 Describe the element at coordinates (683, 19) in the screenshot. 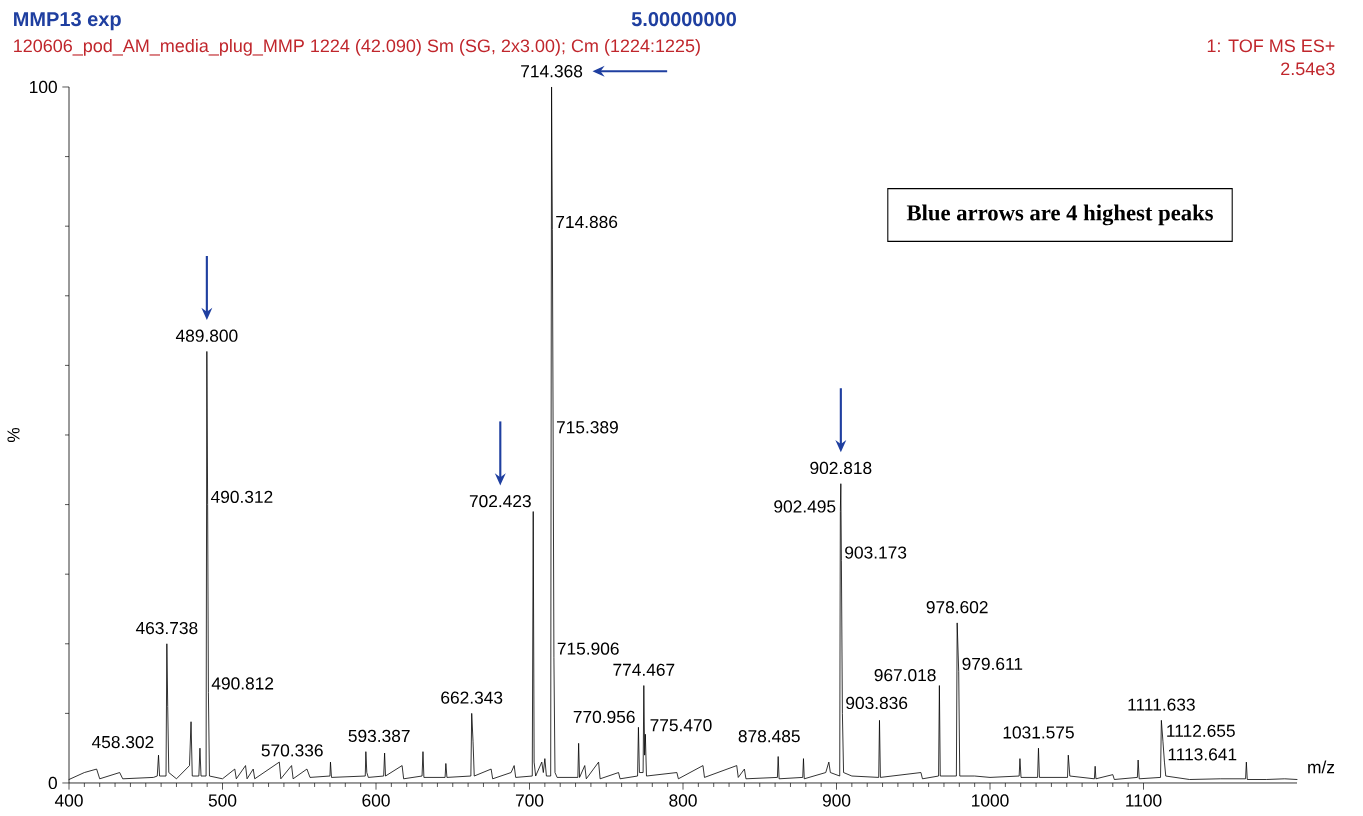

I see `text: 5.00000000` at that location.